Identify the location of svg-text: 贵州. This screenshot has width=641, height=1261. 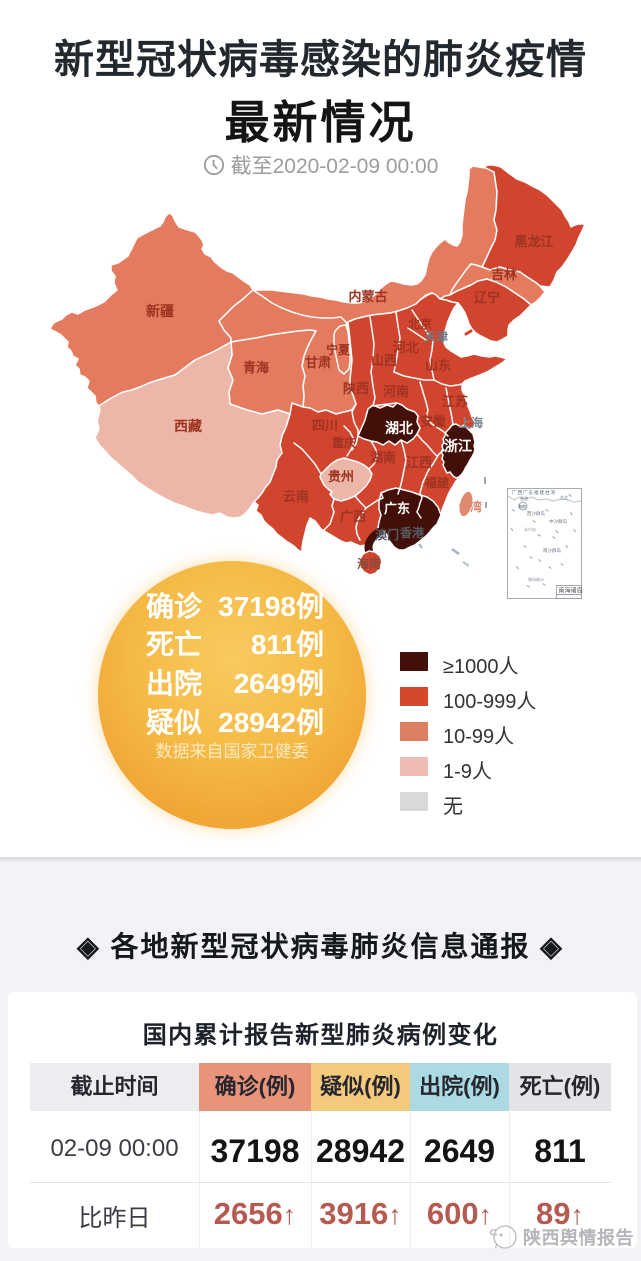
(341, 476).